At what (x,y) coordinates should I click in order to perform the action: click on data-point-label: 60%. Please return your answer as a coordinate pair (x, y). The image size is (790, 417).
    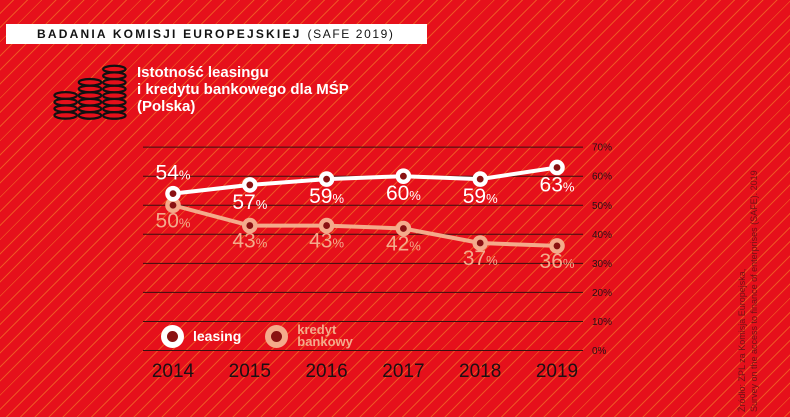
    Looking at the image, I should click on (403, 193).